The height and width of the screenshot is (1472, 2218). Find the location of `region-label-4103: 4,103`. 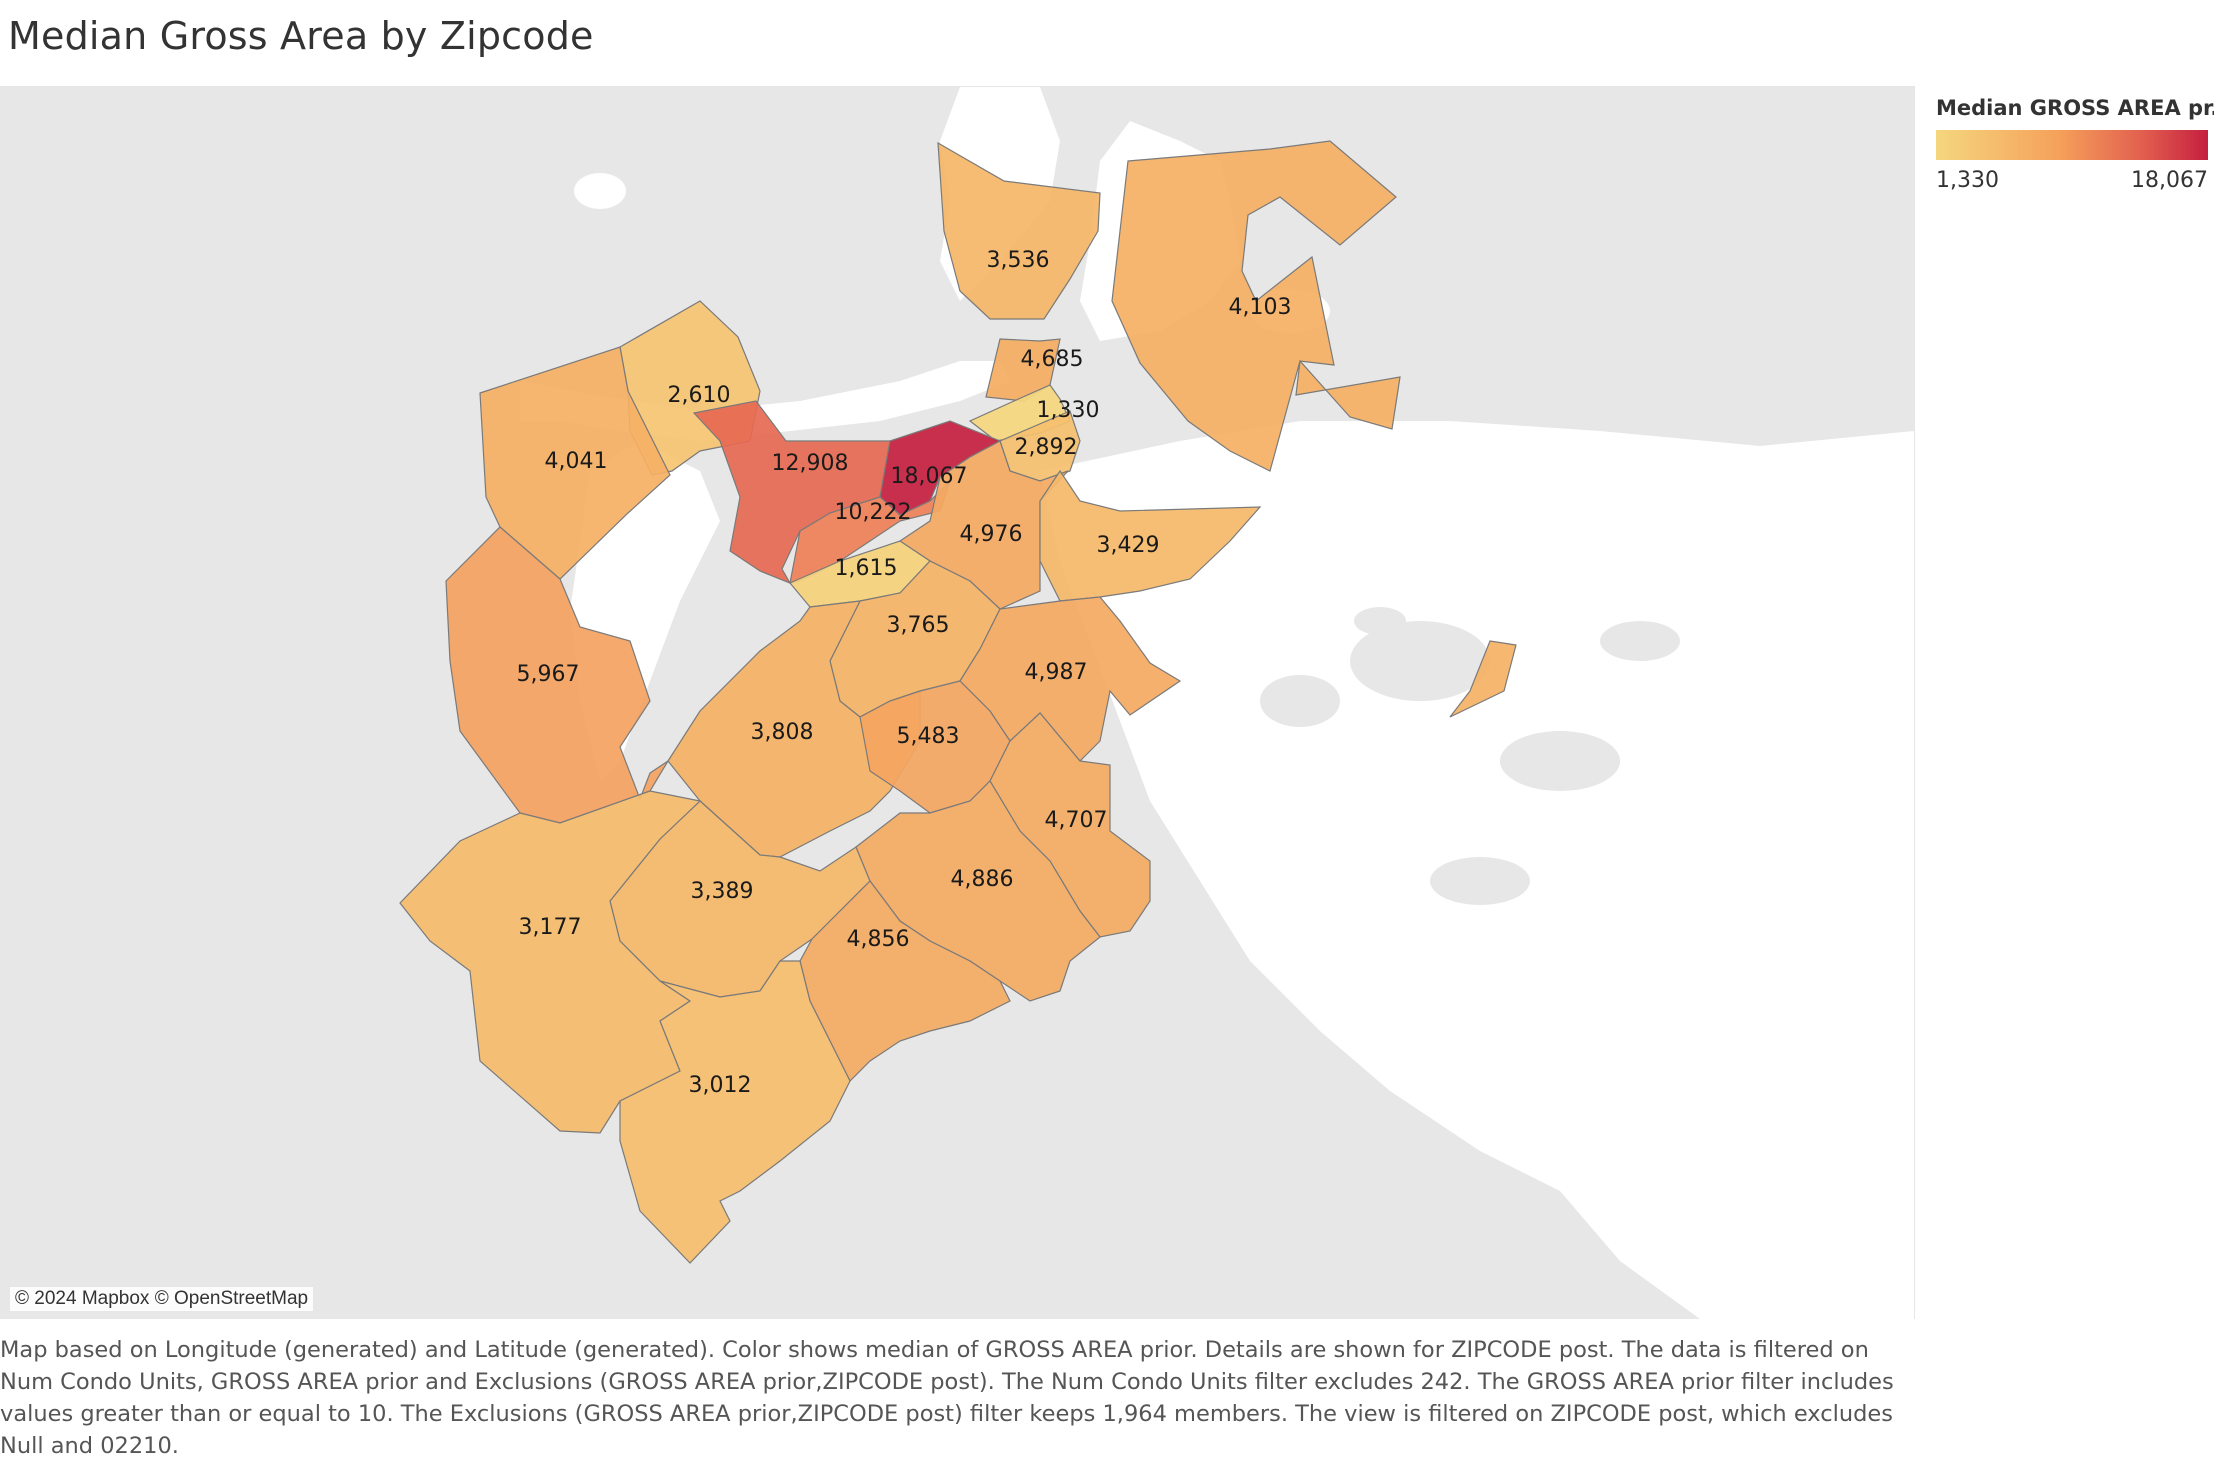

region-label-4103: 4,103 is located at coordinates (1260, 307).